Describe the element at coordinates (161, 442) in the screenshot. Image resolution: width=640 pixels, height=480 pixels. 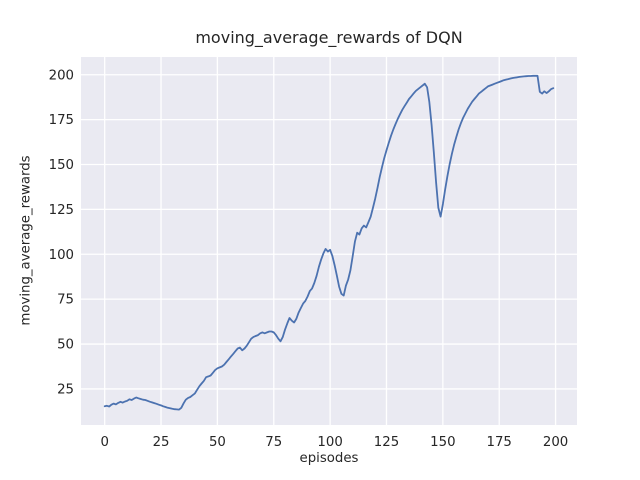
I see `x-tick-label: 25` at that location.